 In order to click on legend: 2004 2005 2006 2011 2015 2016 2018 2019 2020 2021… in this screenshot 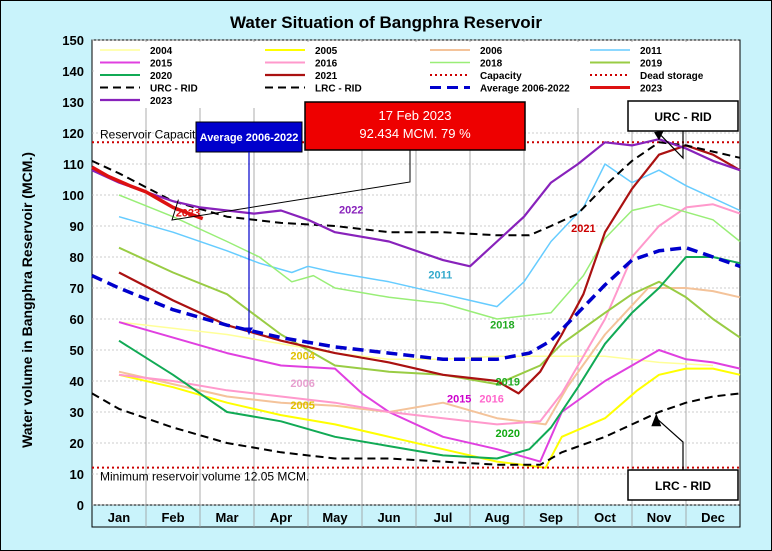, I will do `click(416, 75)`.